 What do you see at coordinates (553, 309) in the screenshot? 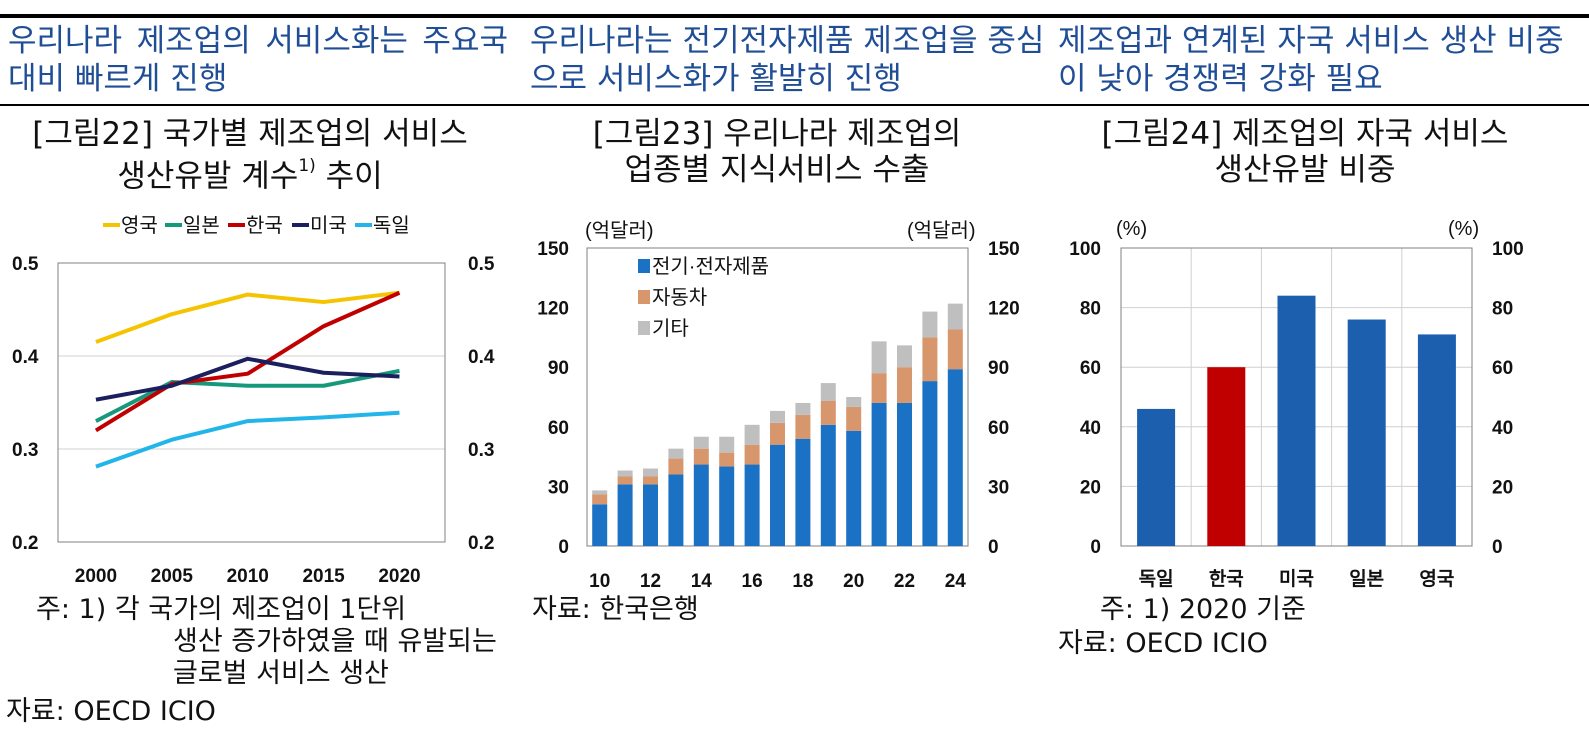
I see `y-tick-left: 120` at bounding box center [553, 309].